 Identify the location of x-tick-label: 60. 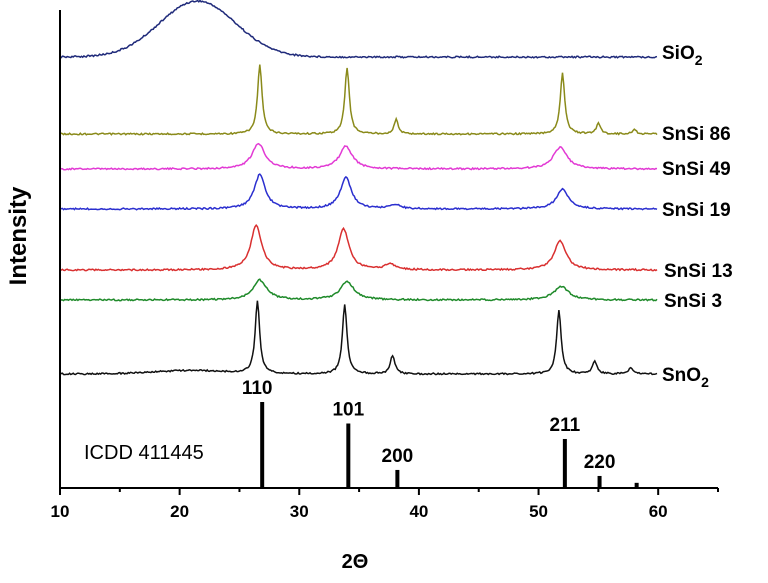
(658, 511).